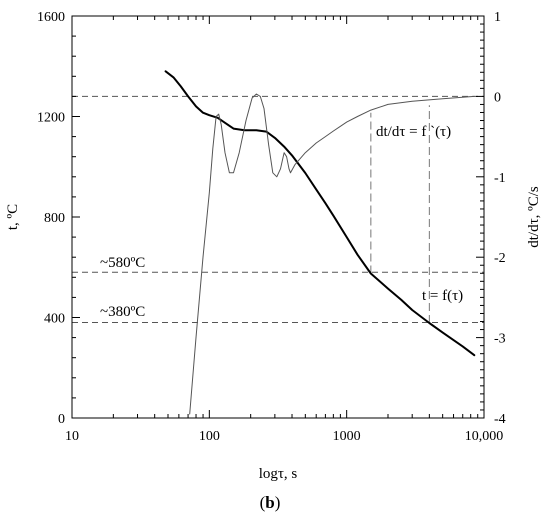 Image resolution: width=550 pixels, height=519 pixels. I want to click on x-tick-label: 10,000, so click(484, 436).